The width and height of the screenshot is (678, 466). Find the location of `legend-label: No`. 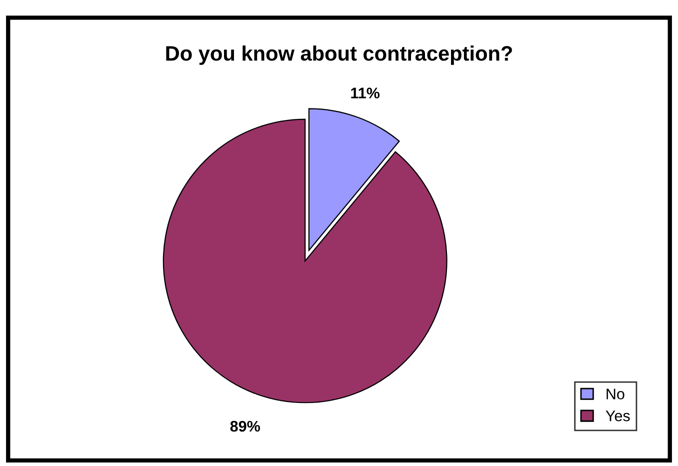

legend-label: No is located at coordinates (615, 394).